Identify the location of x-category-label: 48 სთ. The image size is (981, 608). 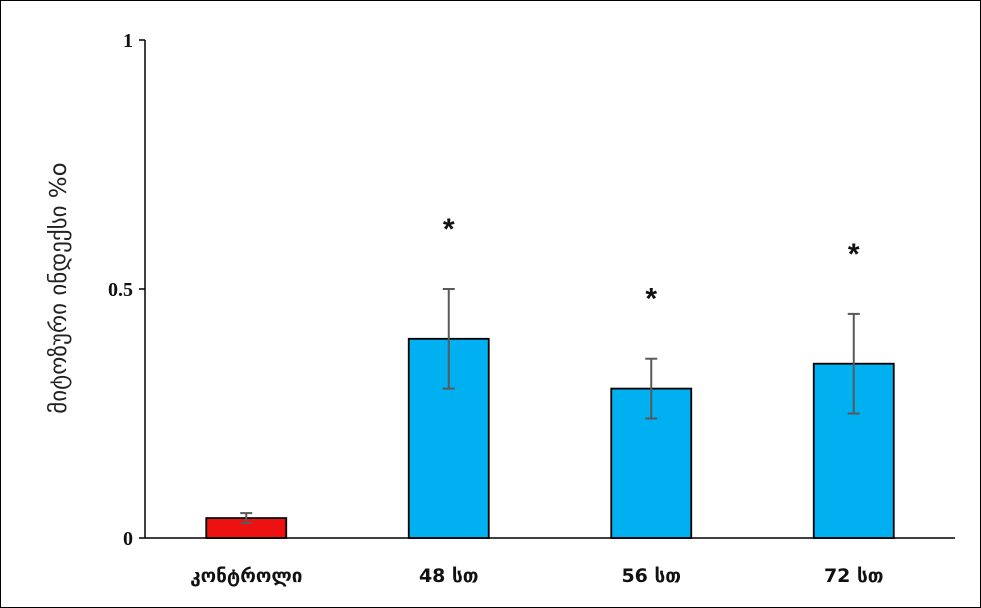
(449, 576).